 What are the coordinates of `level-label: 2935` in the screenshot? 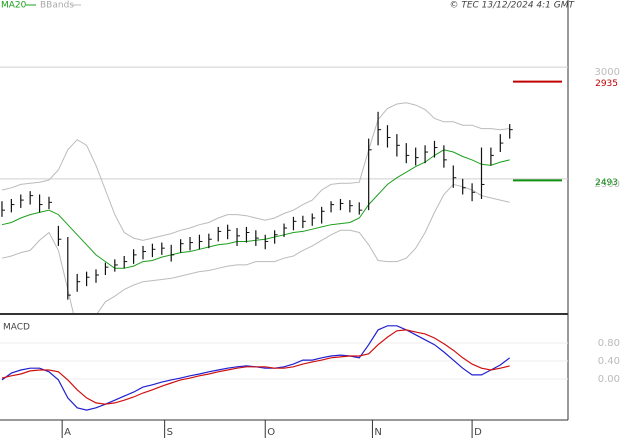 It's located at (606, 84).